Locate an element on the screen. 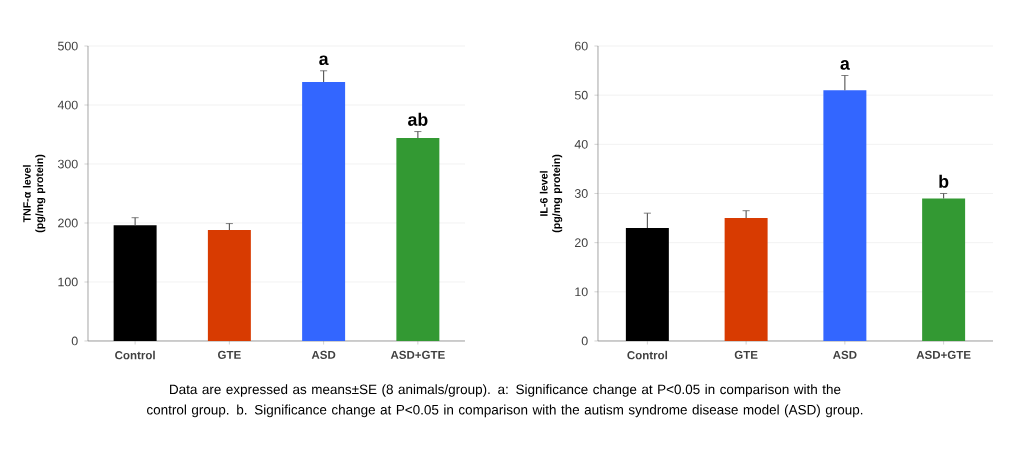 The image size is (1009, 476). annotation: ab is located at coordinates (418, 119).